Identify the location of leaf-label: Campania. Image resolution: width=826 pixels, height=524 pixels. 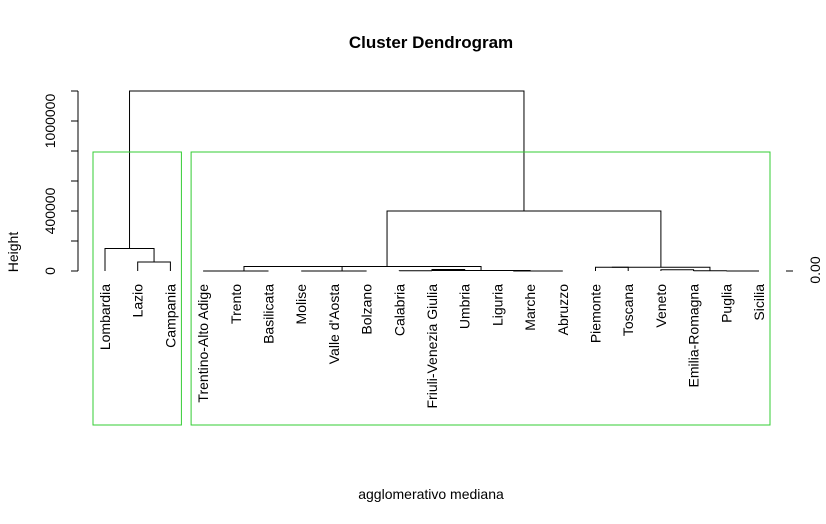
(170, 316).